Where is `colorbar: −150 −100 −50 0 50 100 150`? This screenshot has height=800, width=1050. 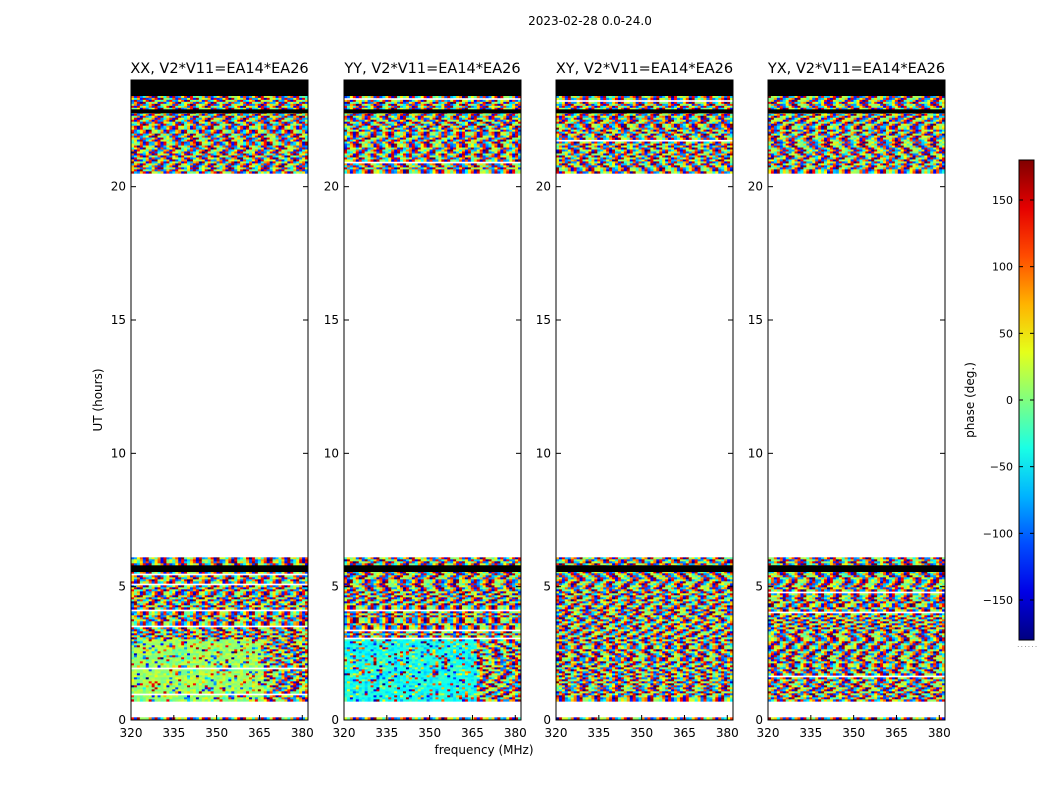 colorbar: −150 −100 −50 0 50 100 150 is located at coordinates (1009, 400).